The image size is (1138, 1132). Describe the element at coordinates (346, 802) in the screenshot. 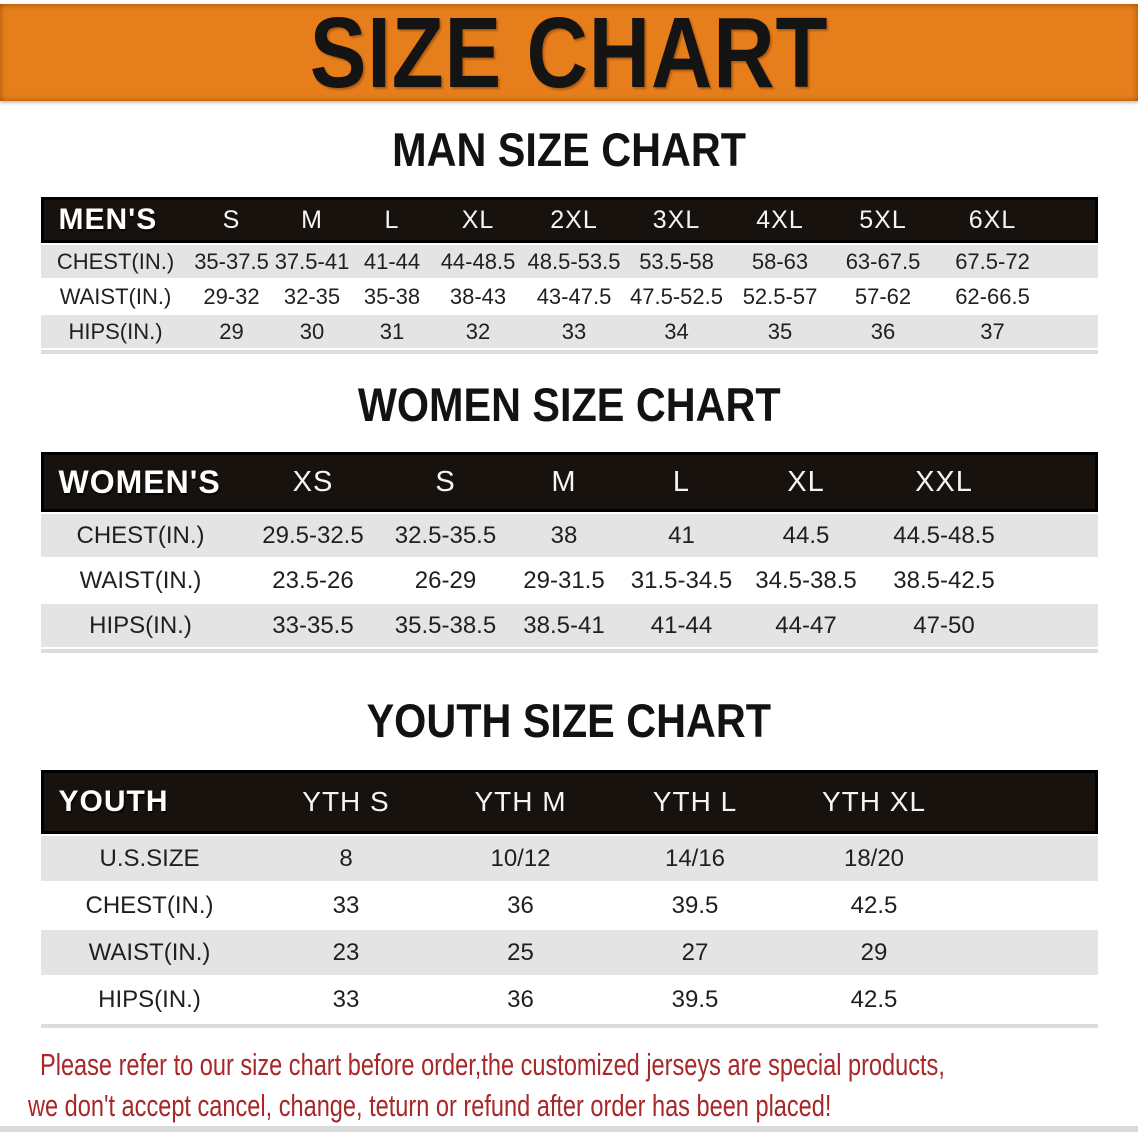

I see `column-header: YTH S` at that location.